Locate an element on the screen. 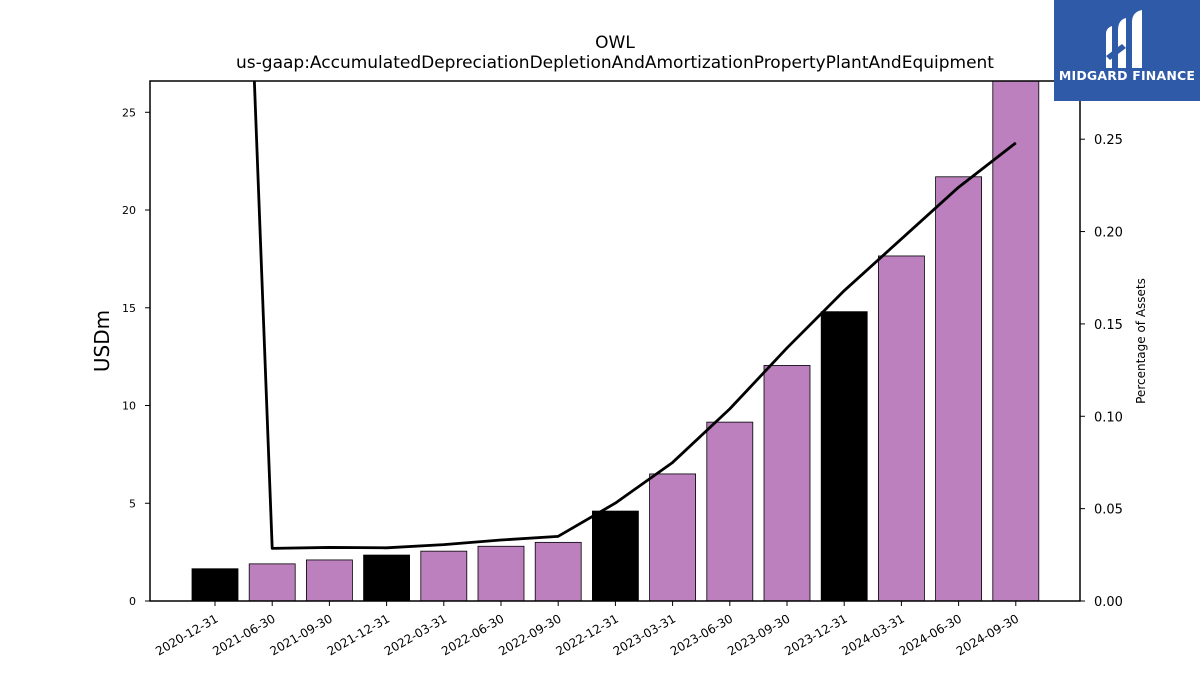  x-tick-label: 2021-09-30 is located at coordinates (300, 634).